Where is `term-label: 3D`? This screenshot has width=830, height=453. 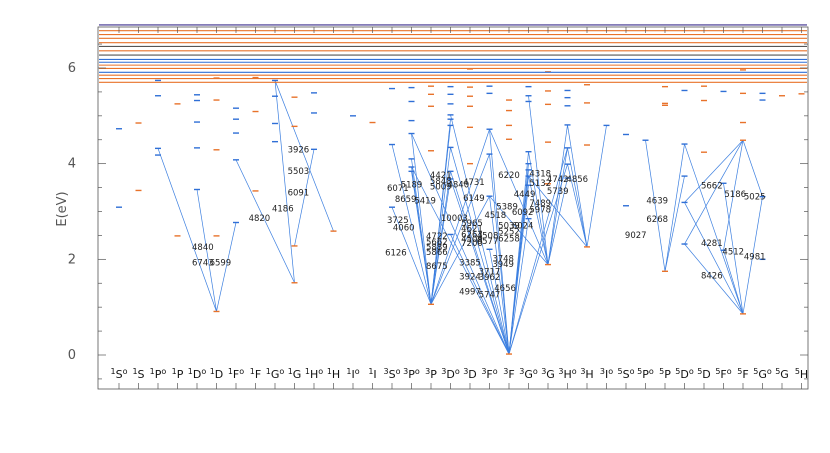 term-label: 3D is located at coordinates (470, 374).